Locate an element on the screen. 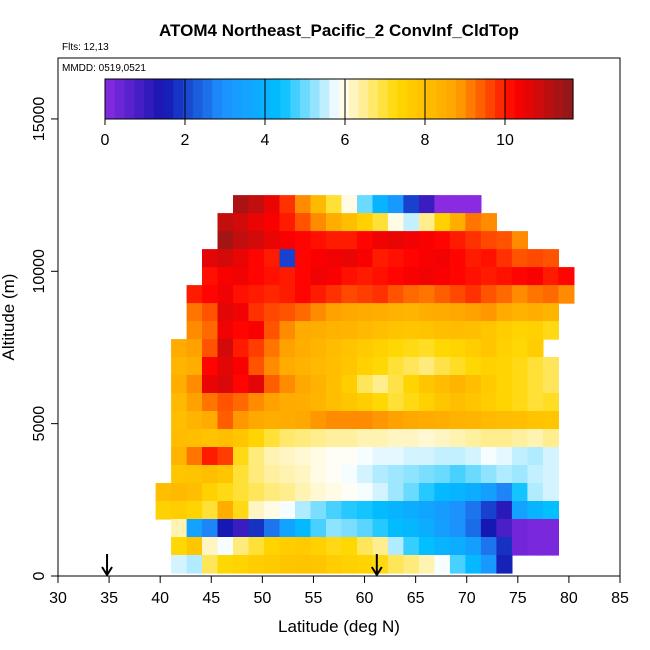  x-tick-label: 85 is located at coordinates (620, 598).